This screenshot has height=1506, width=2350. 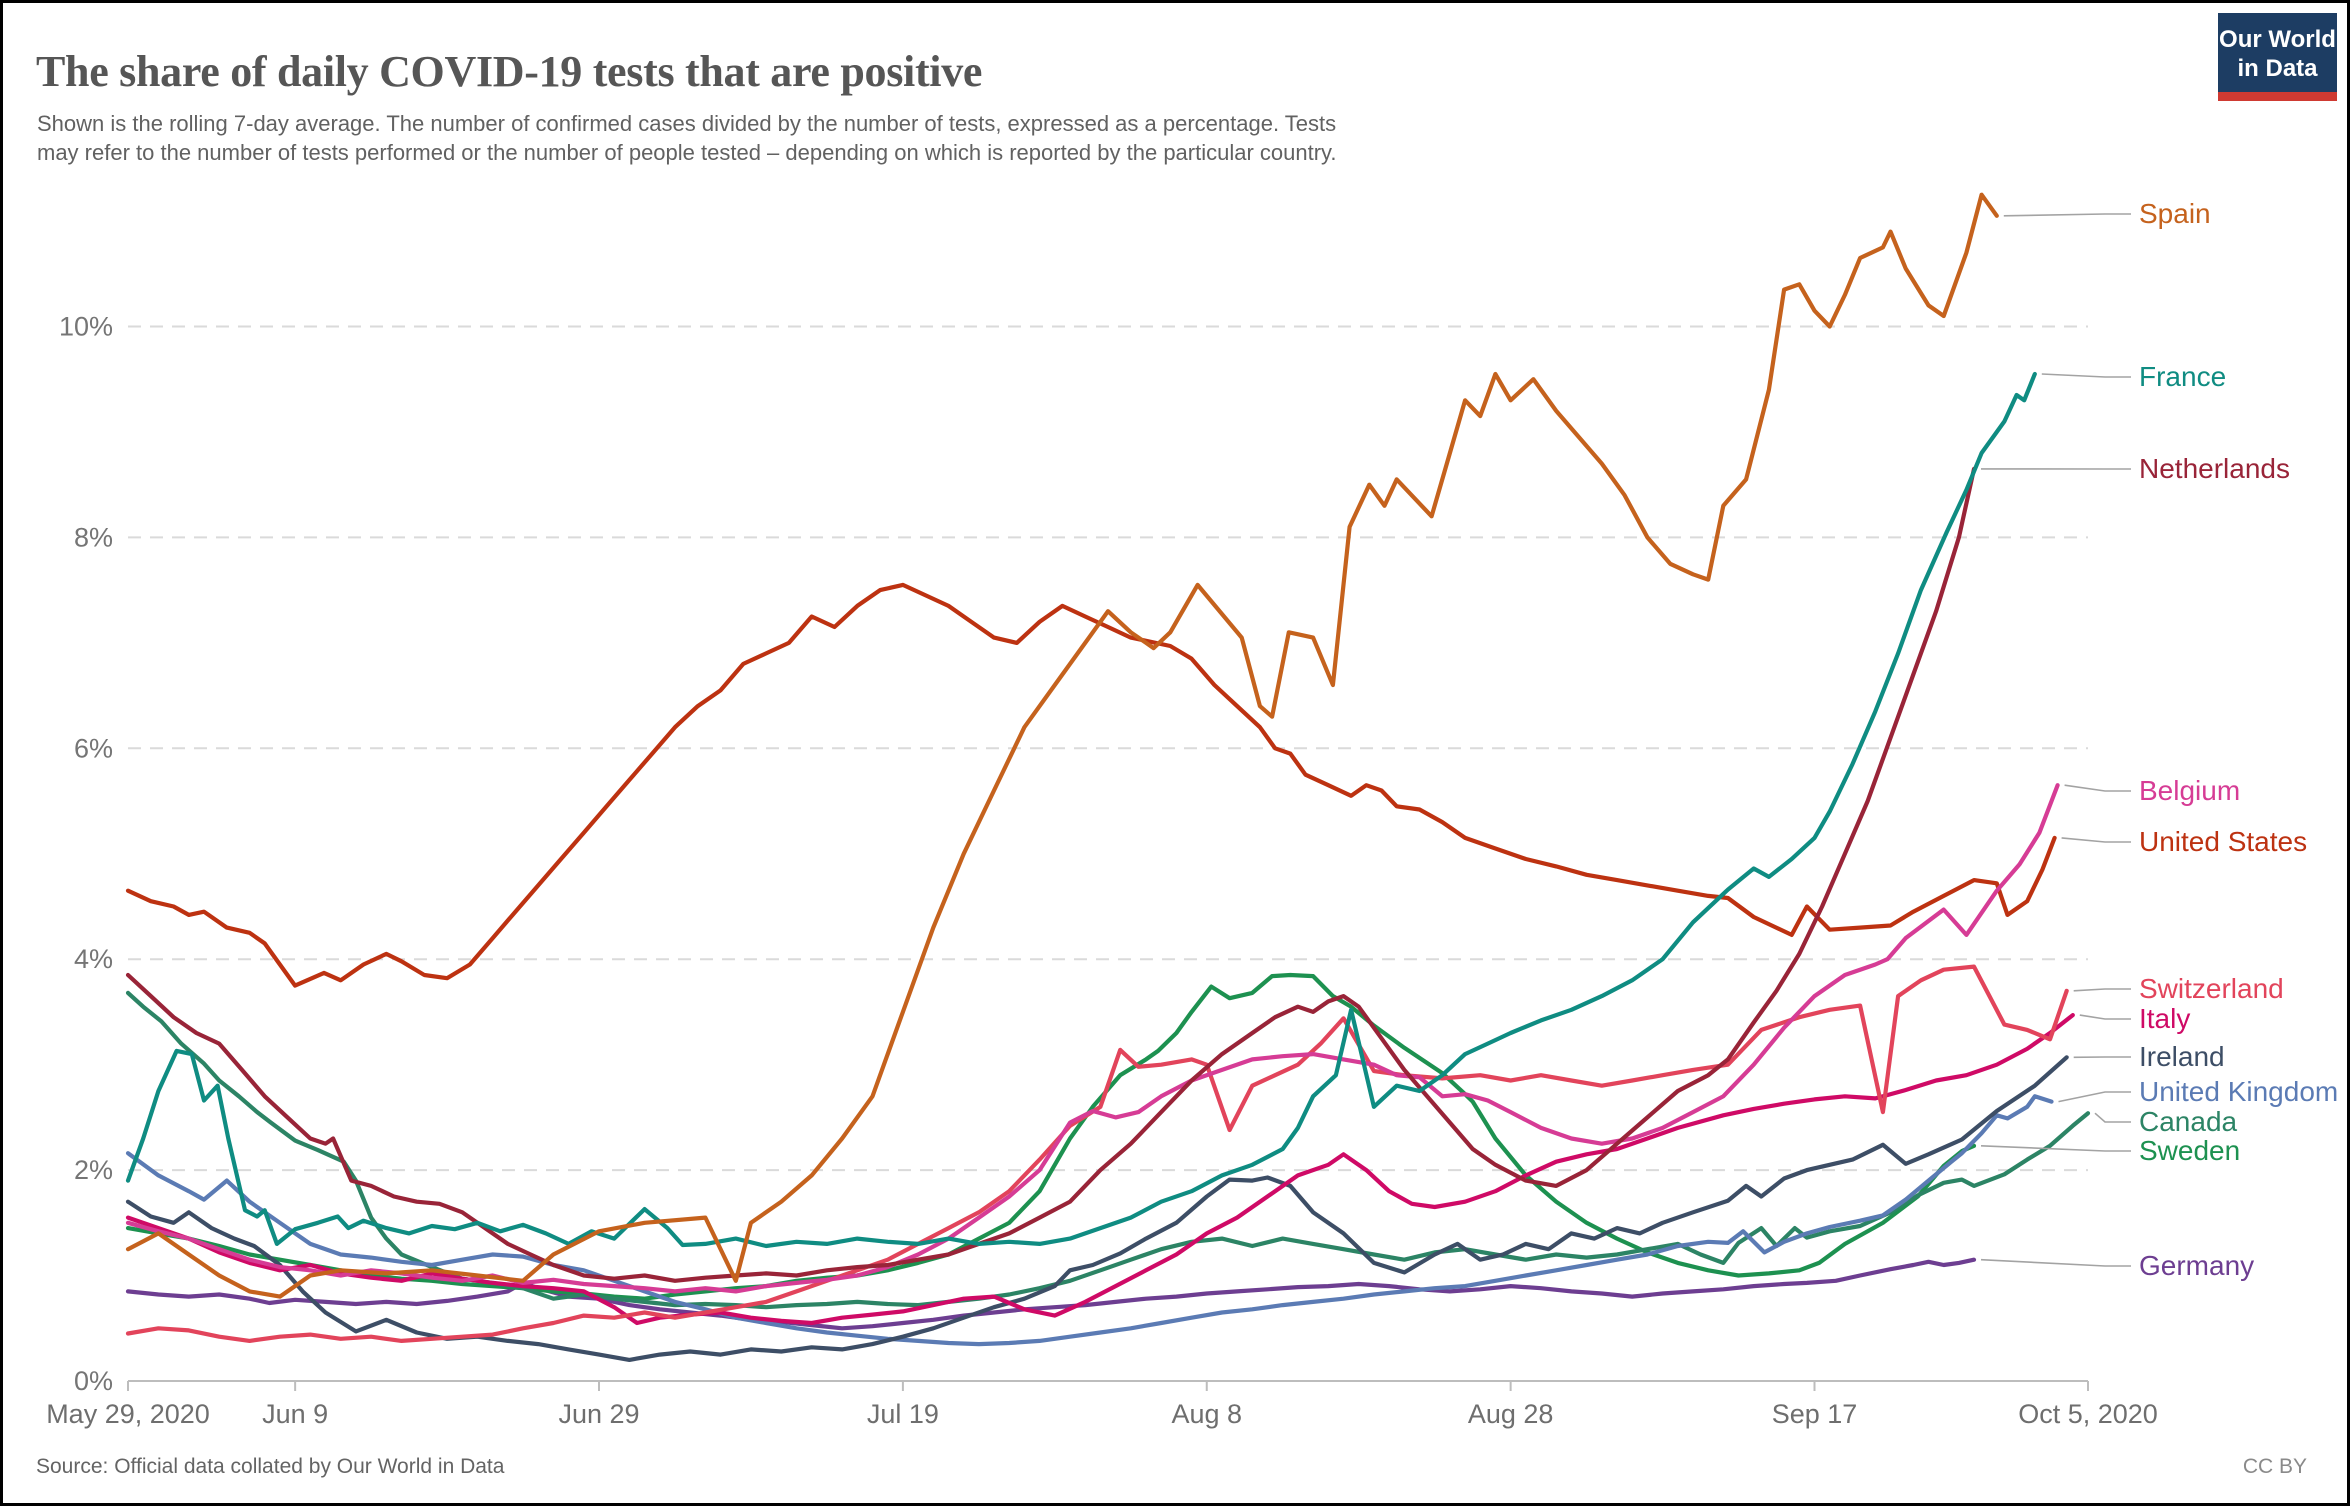 I want to click on series-line-germany, so click(x=1051, y=1294).